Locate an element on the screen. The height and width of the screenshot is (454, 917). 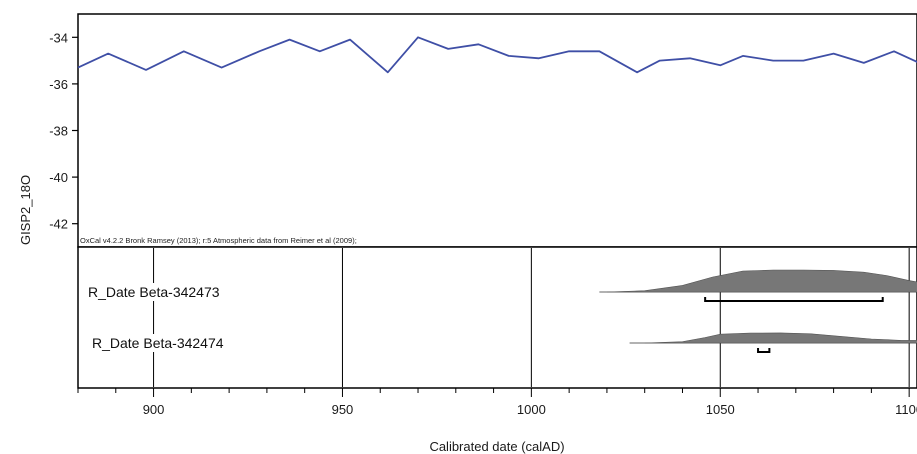
y-tick-label: -38 is located at coordinates (58, 131).